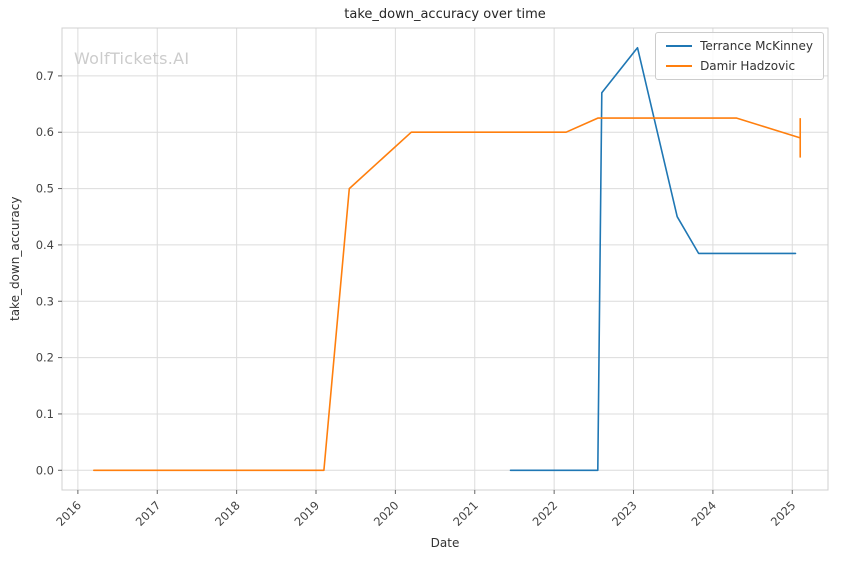 This screenshot has height=561, width=844. I want to click on svg-text: 2016, so click(68, 513).